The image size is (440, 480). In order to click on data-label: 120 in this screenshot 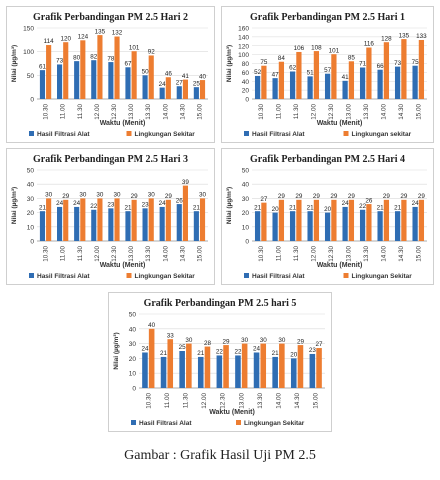, I will do `click(65, 38)`.